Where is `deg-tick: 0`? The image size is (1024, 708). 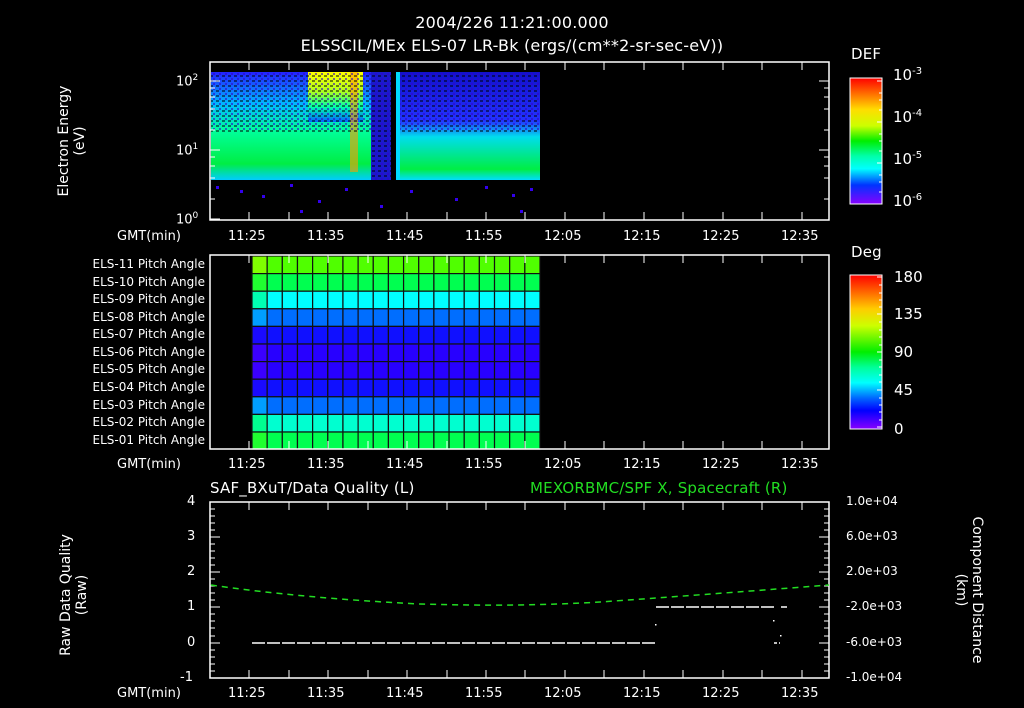 deg-tick: 0 is located at coordinates (899, 429).